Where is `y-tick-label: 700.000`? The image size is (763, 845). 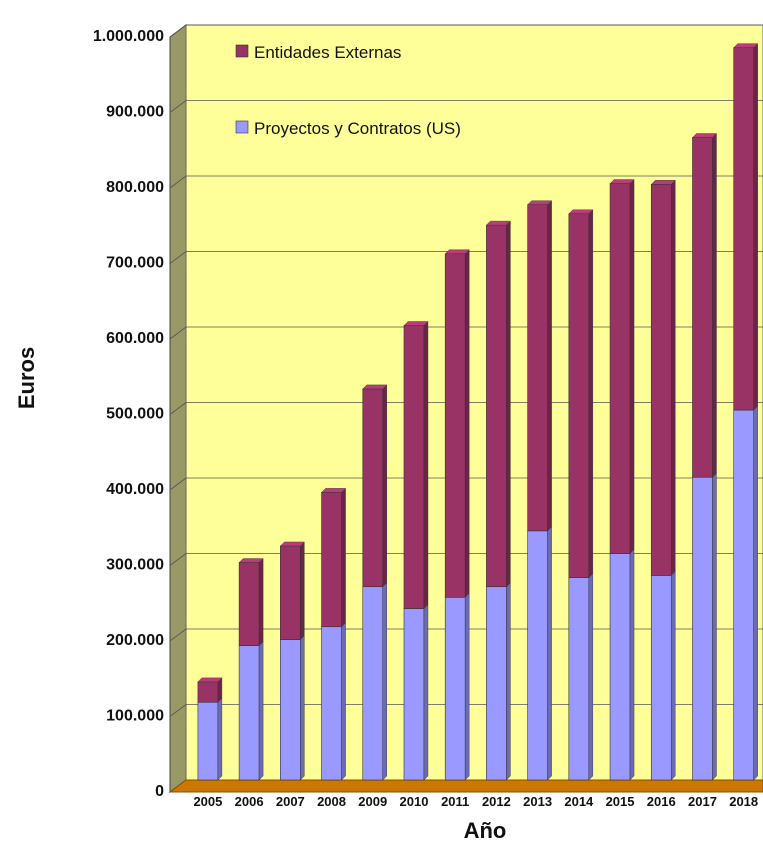
y-tick-label: 700.000 is located at coordinates (135, 263).